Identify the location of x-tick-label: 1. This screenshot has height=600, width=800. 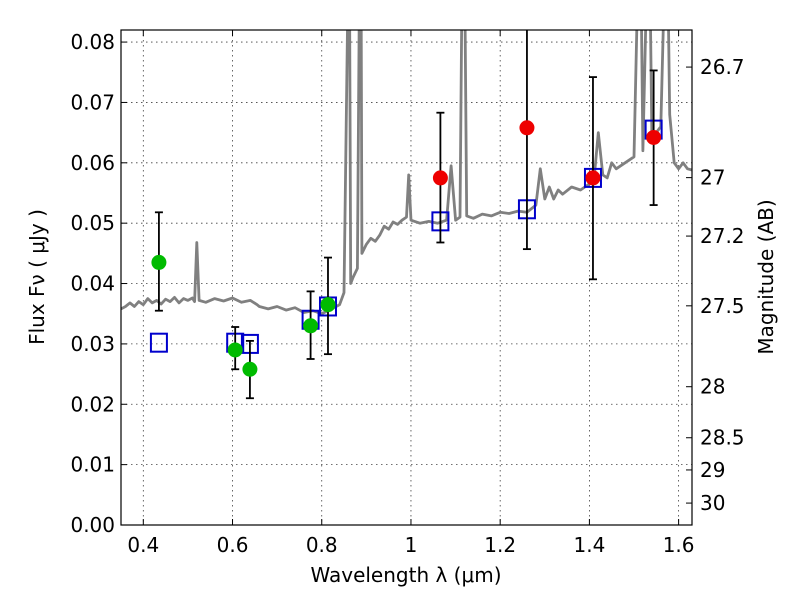
(411, 545).